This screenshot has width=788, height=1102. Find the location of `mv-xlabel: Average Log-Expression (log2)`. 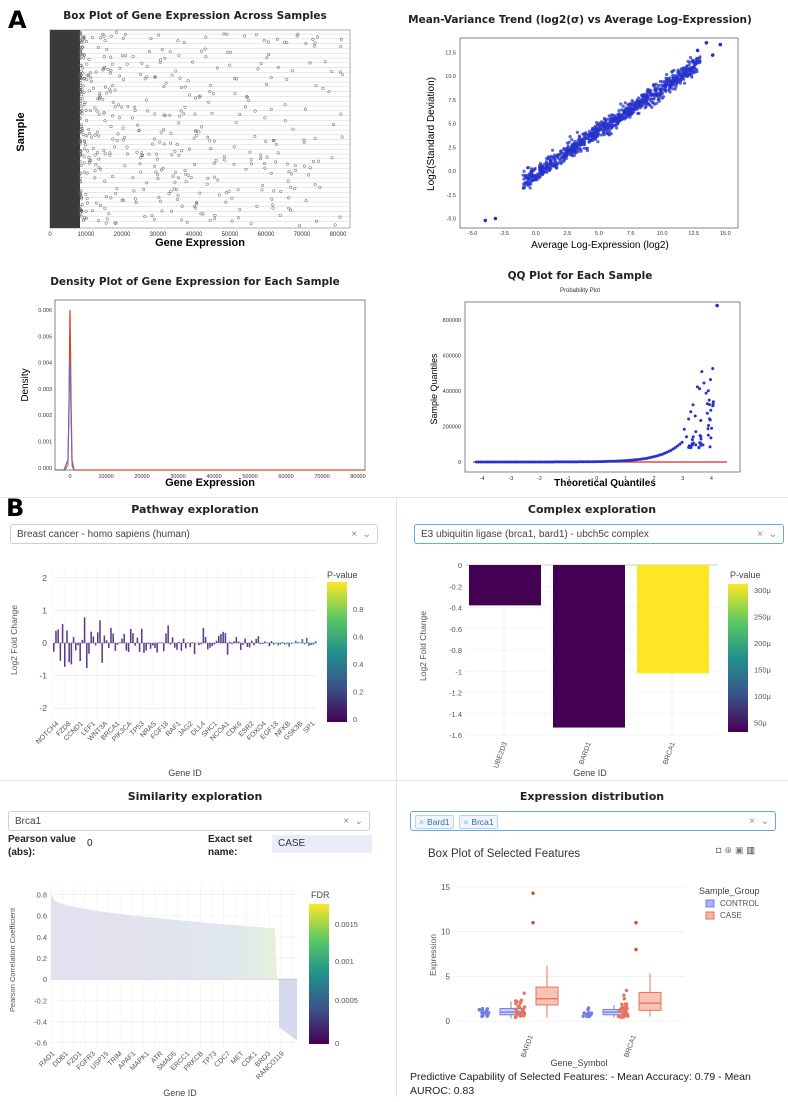

mv-xlabel: Average Log-Expression (log2) is located at coordinates (600, 245).